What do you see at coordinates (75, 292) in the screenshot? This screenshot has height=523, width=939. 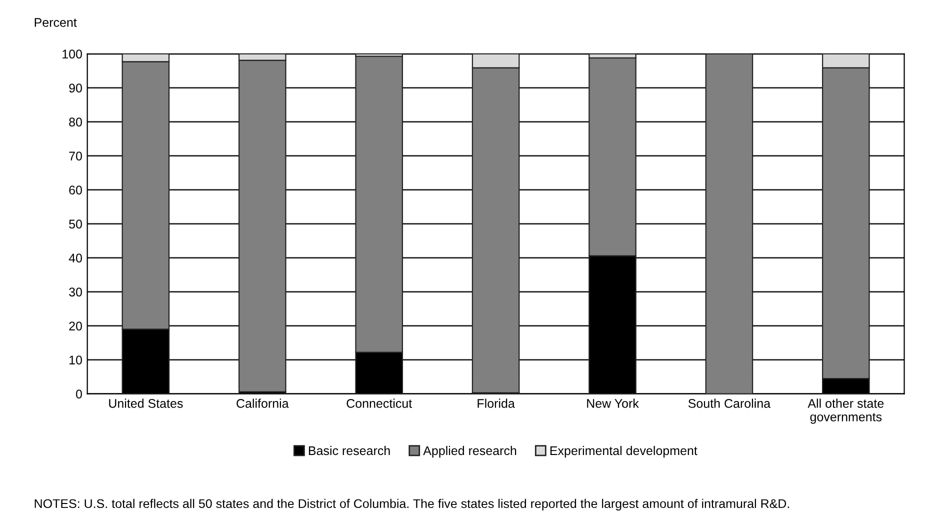 I see `y-tick-label: 30` at bounding box center [75, 292].